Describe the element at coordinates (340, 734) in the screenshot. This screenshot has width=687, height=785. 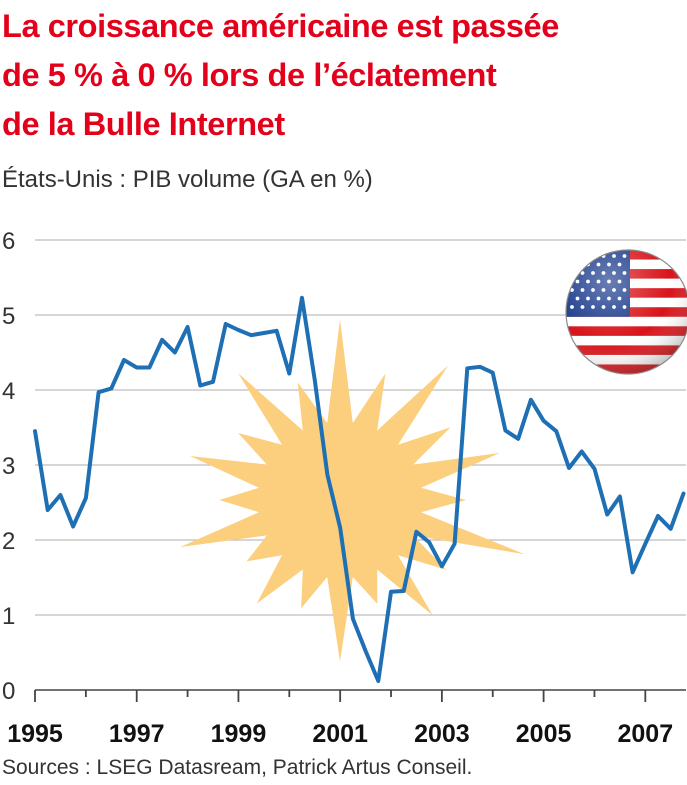
I see `x-tick-label: 2001` at that location.